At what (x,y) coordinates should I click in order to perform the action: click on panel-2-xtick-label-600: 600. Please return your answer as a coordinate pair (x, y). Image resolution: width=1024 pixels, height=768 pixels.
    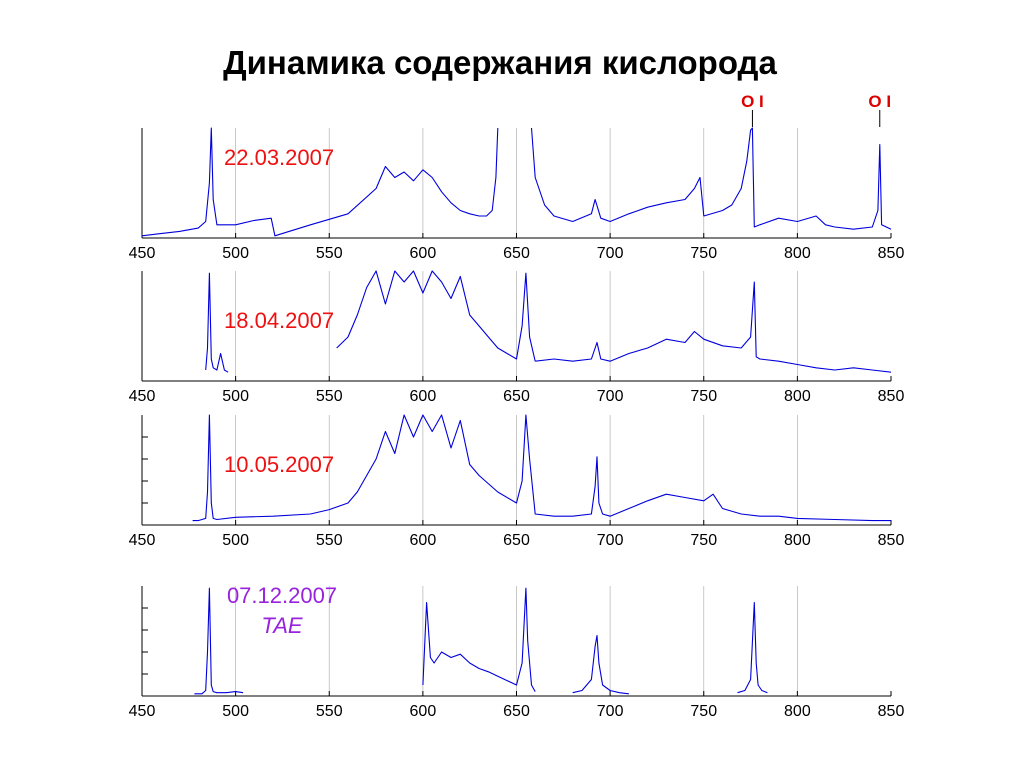
    Looking at the image, I should click on (423, 396).